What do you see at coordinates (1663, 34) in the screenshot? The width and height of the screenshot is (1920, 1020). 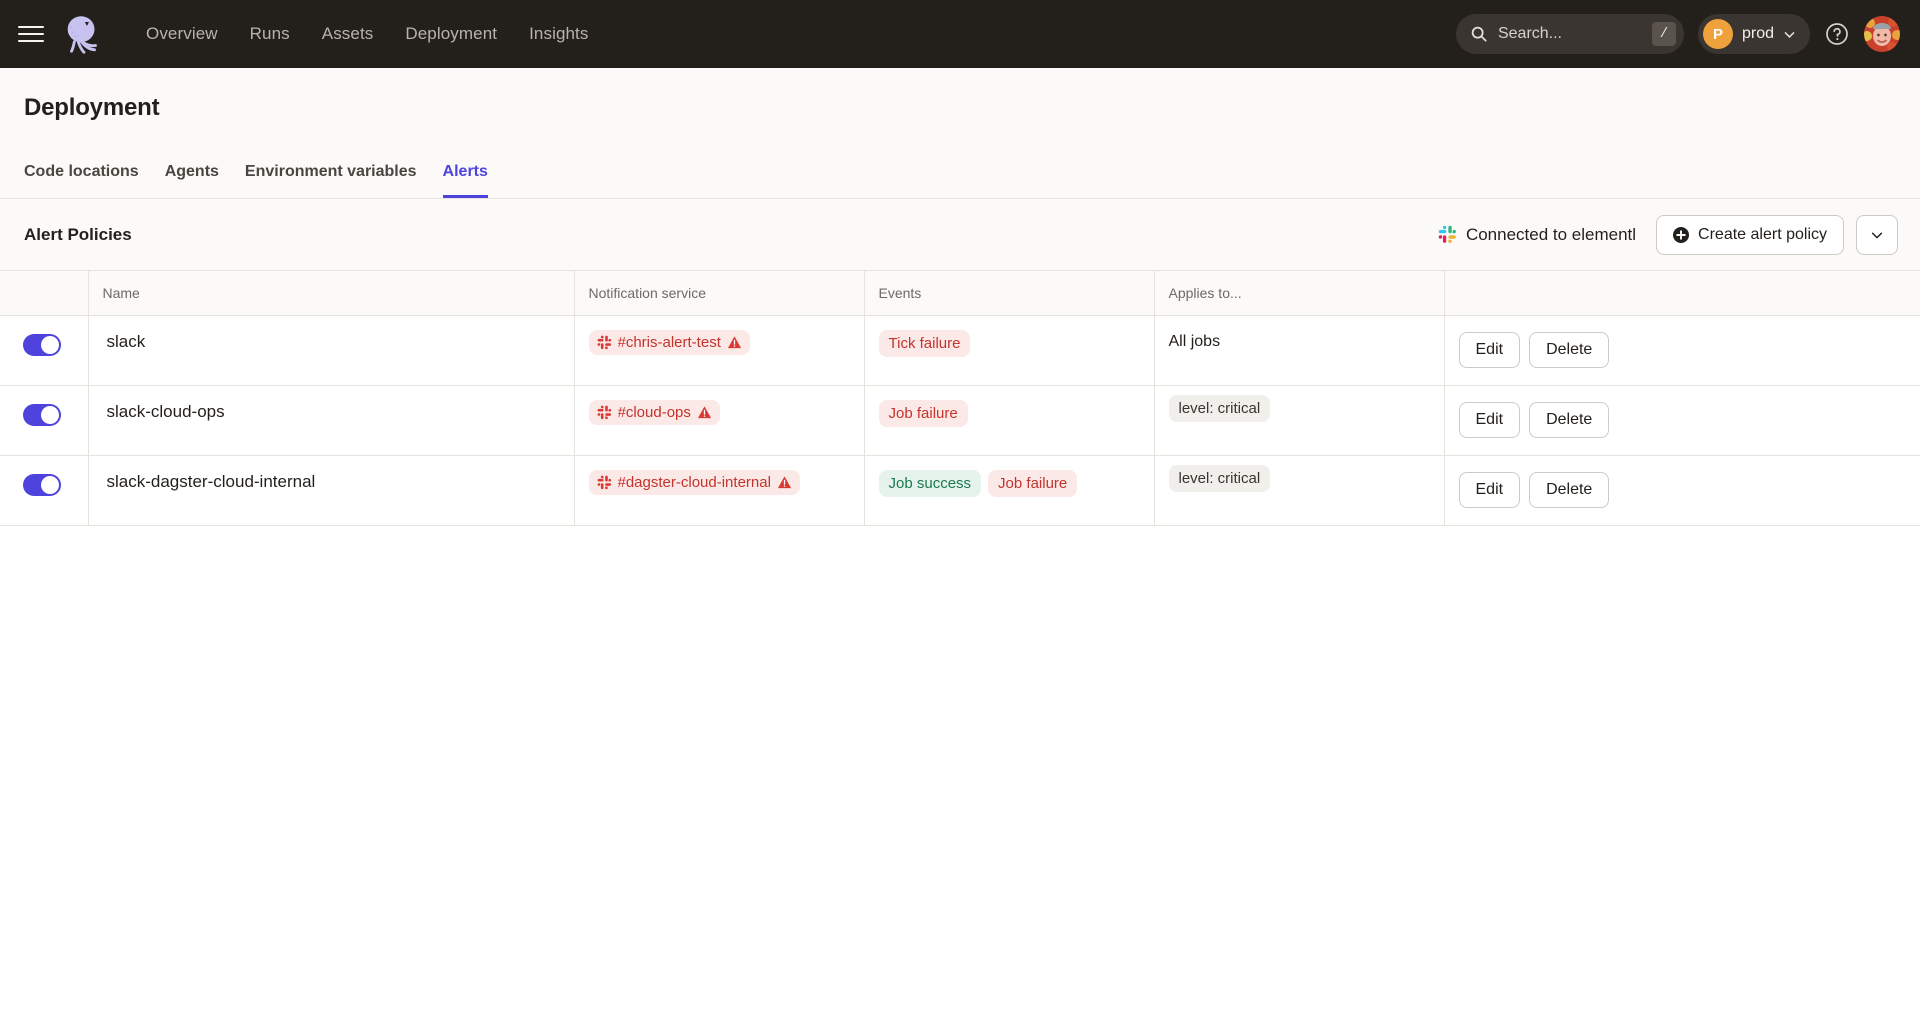 I see `search-shortcut-badge: /` at bounding box center [1663, 34].